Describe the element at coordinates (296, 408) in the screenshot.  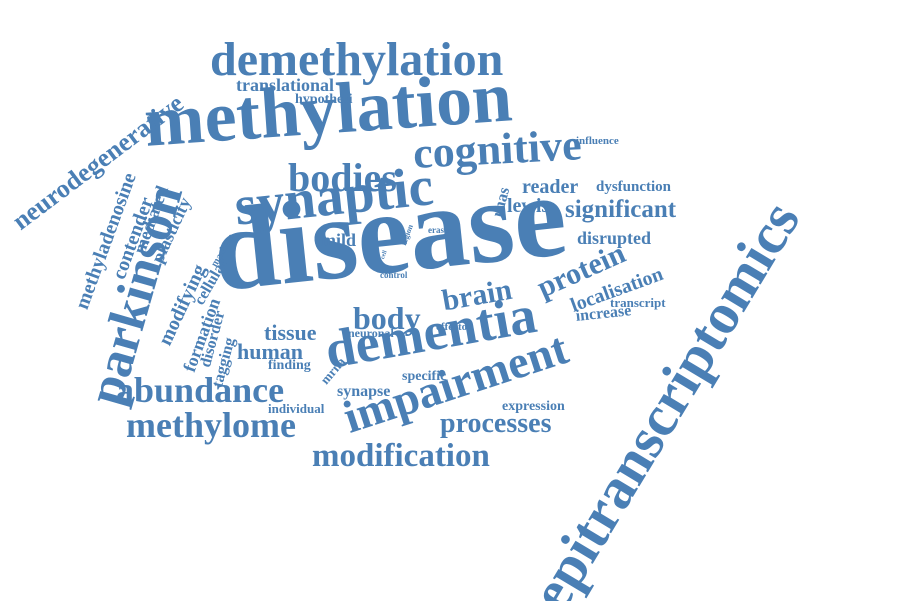
I see `word-individual: individual` at that location.